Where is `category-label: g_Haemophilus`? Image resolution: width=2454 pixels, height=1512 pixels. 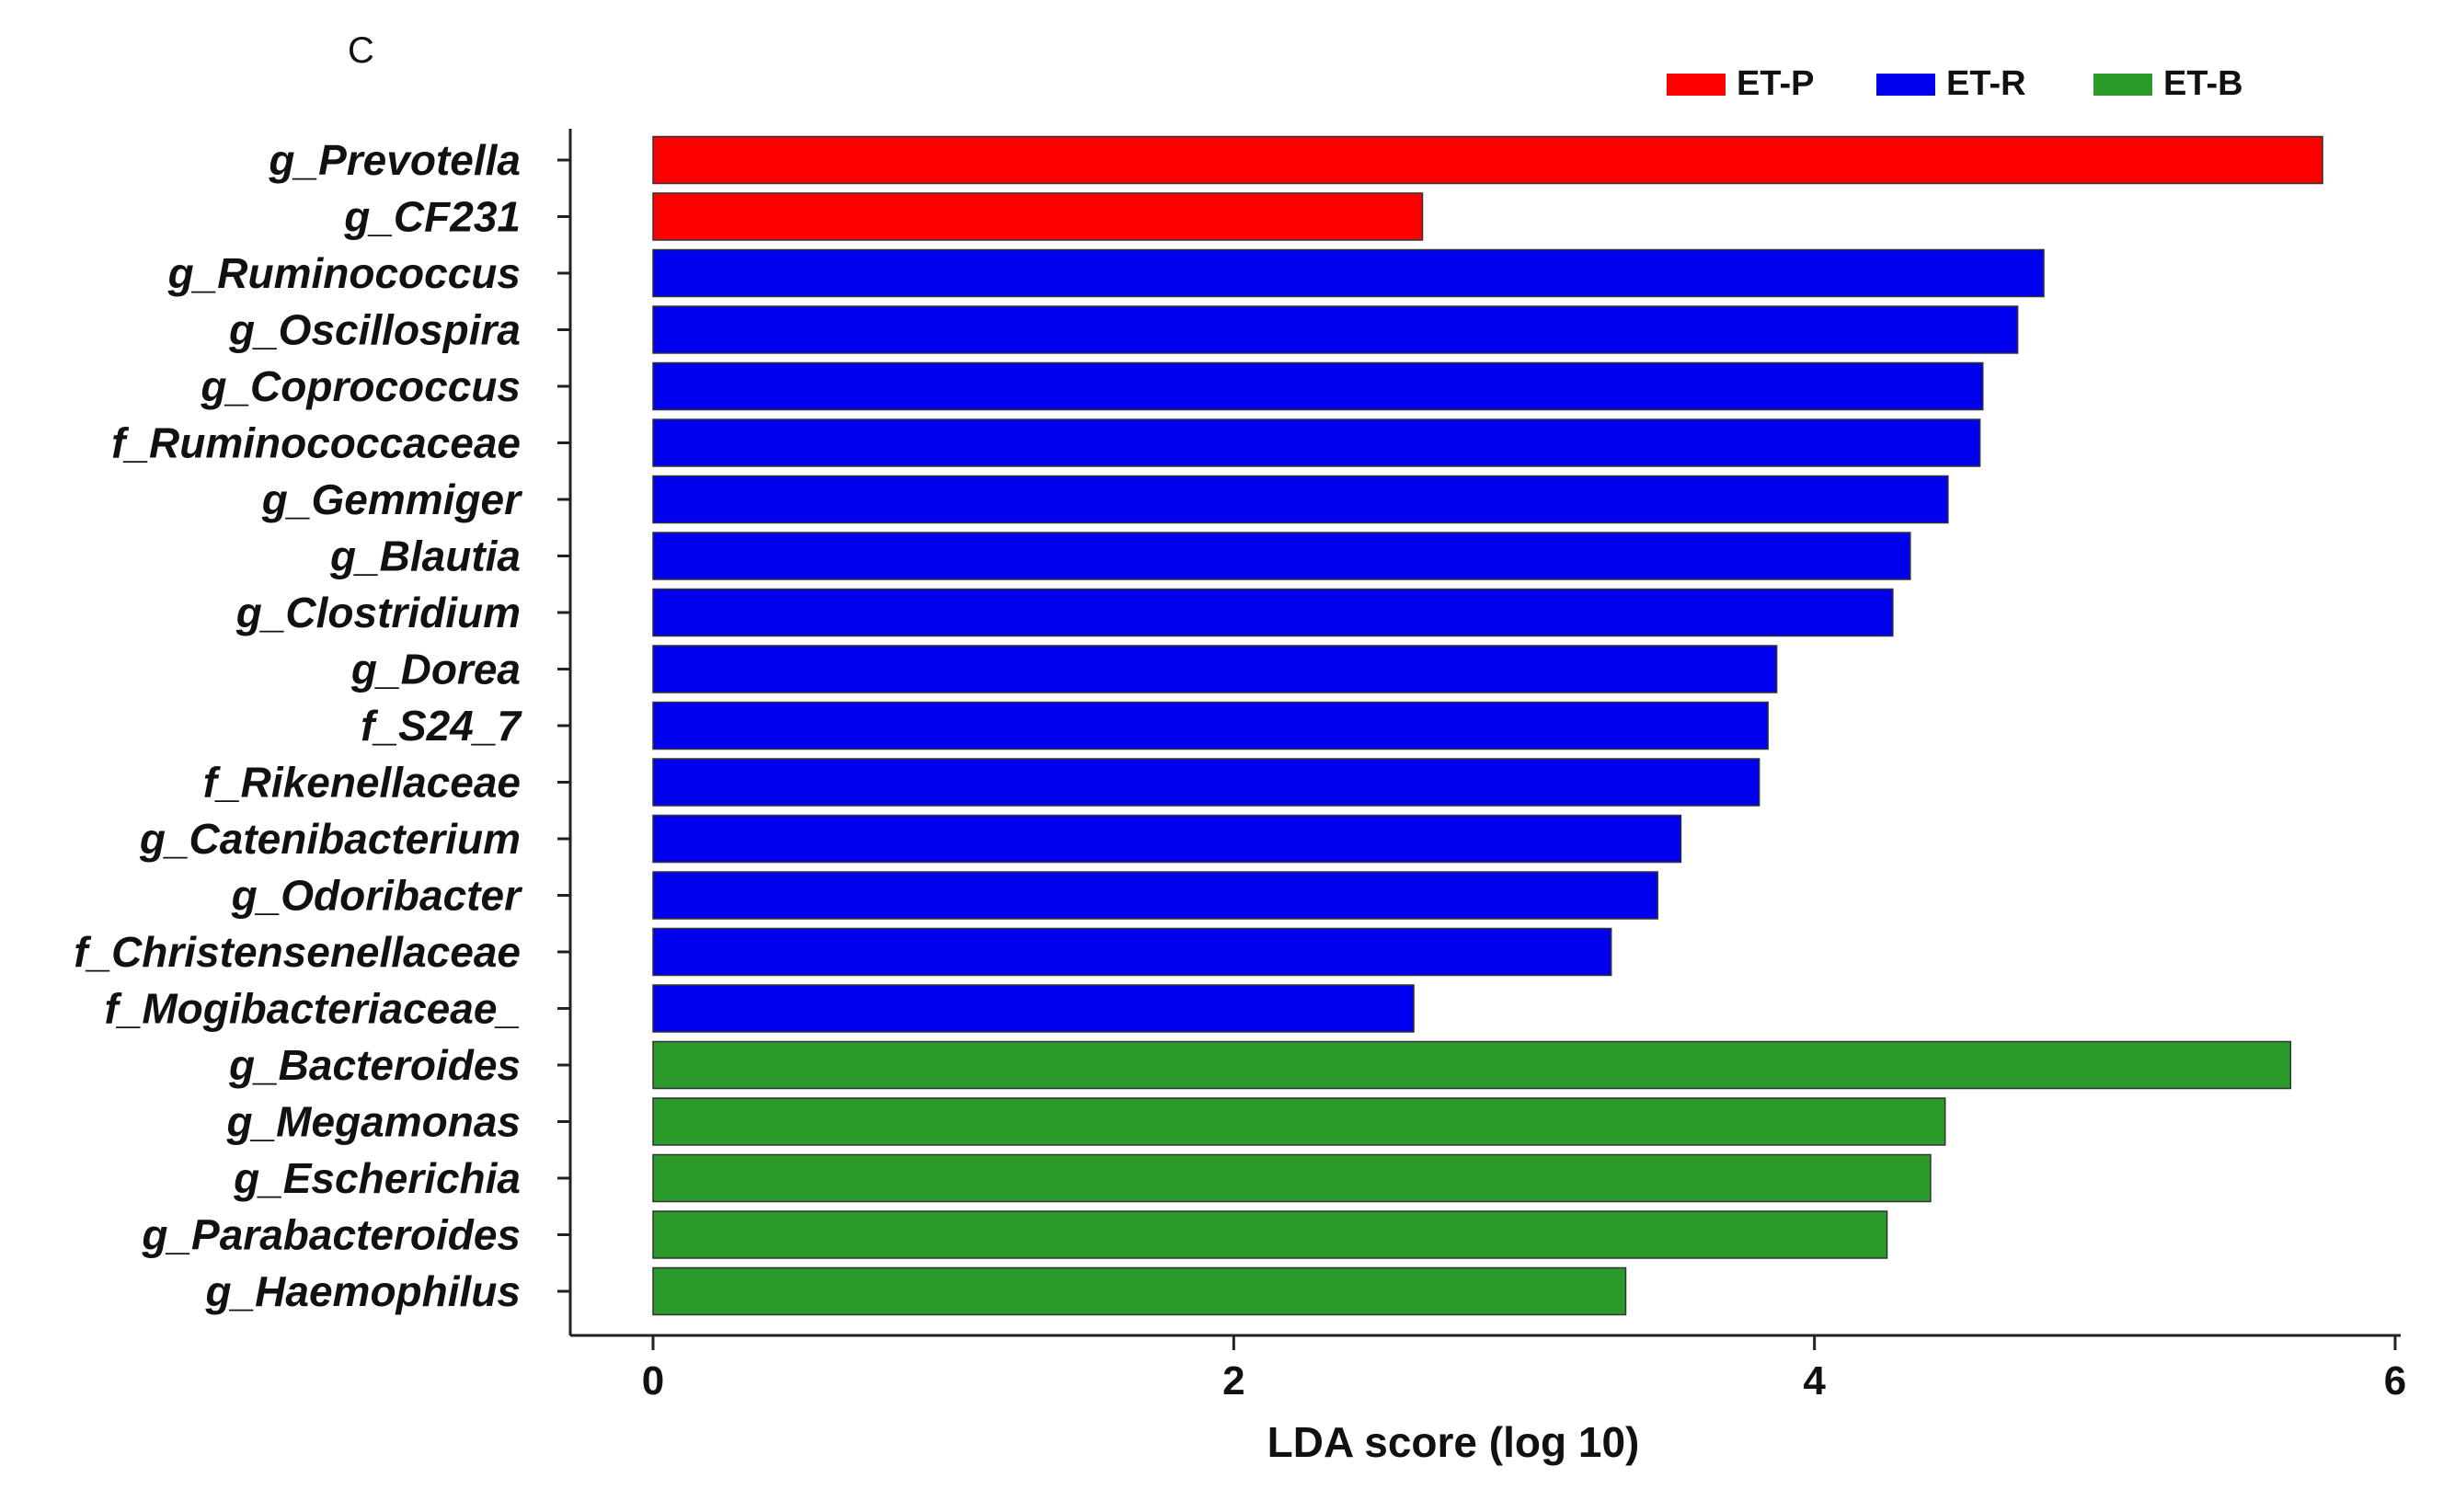
category-label: g_Haemophilus is located at coordinates (362, 1291).